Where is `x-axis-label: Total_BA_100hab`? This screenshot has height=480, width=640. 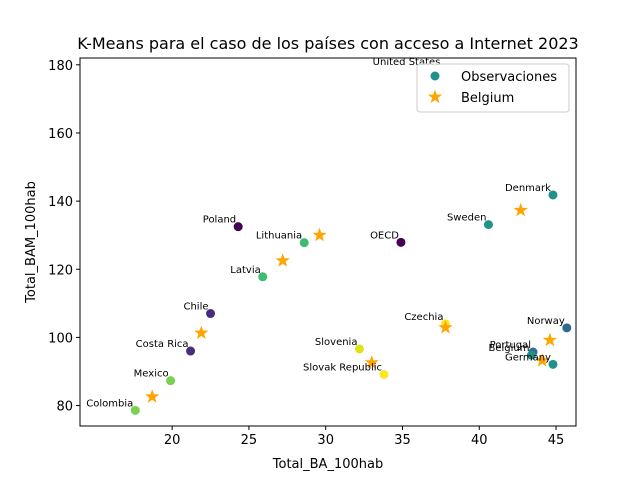 x-axis-label: Total_BA_100hab is located at coordinates (327, 464).